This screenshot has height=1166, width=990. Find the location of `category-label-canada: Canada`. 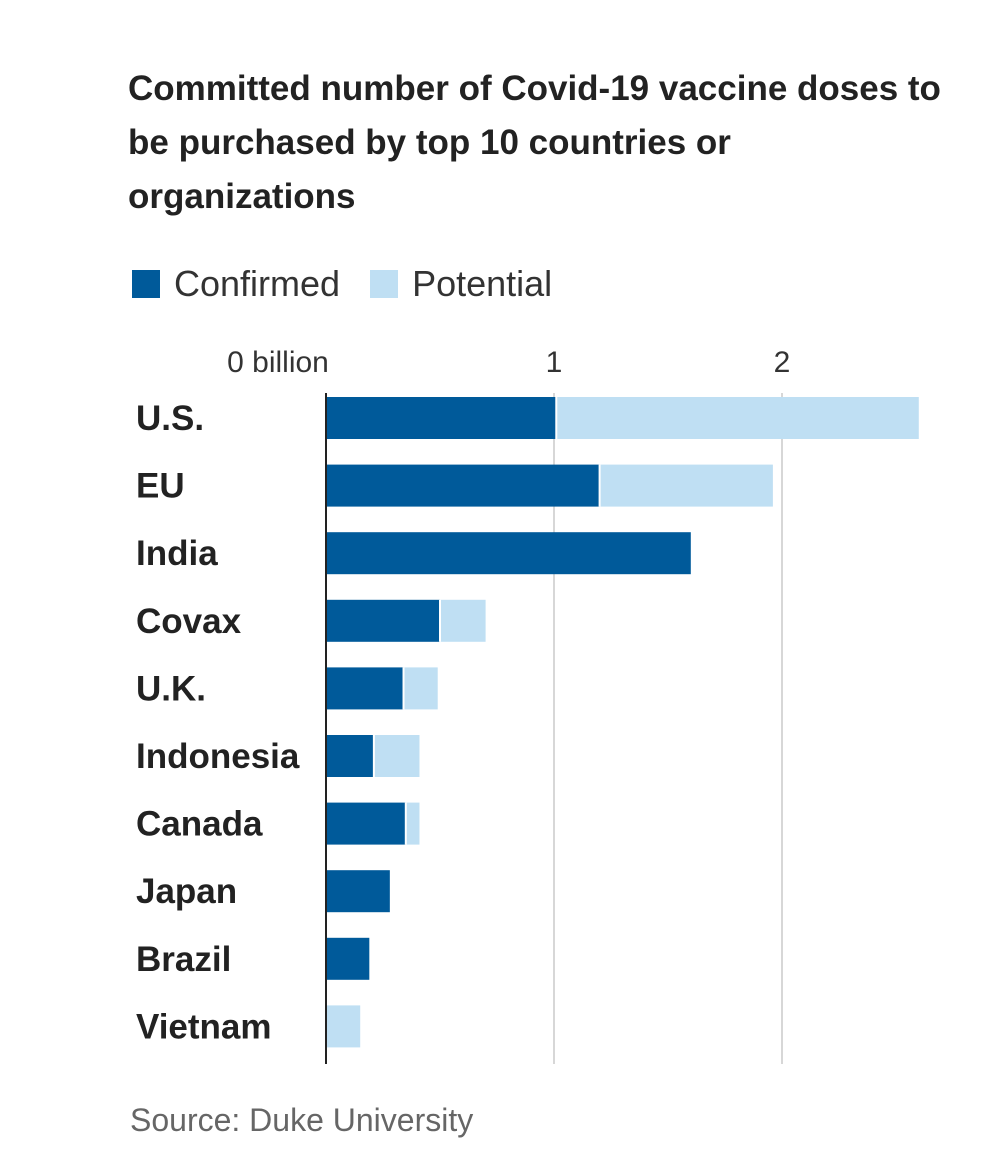

category-label-canada: Canada is located at coordinates (199, 824).